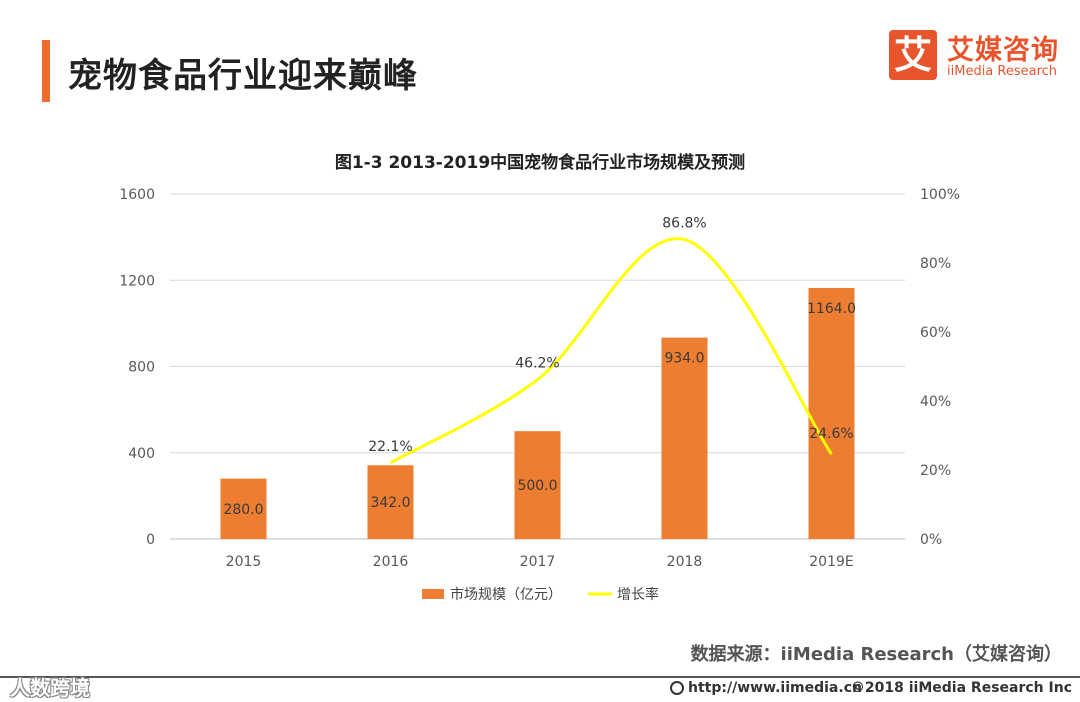 The width and height of the screenshot is (1080, 702). What do you see at coordinates (540, 162) in the screenshot?
I see `chart-title: 图1-3 2013-2019中国宠物食品行业市场规模及预测` at bounding box center [540, 162].